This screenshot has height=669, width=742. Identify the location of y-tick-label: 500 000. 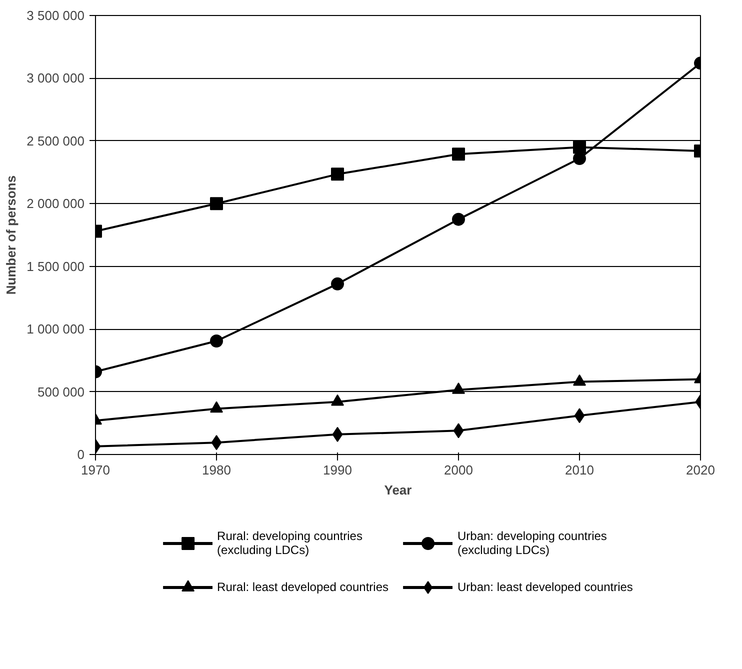
(61, 392).